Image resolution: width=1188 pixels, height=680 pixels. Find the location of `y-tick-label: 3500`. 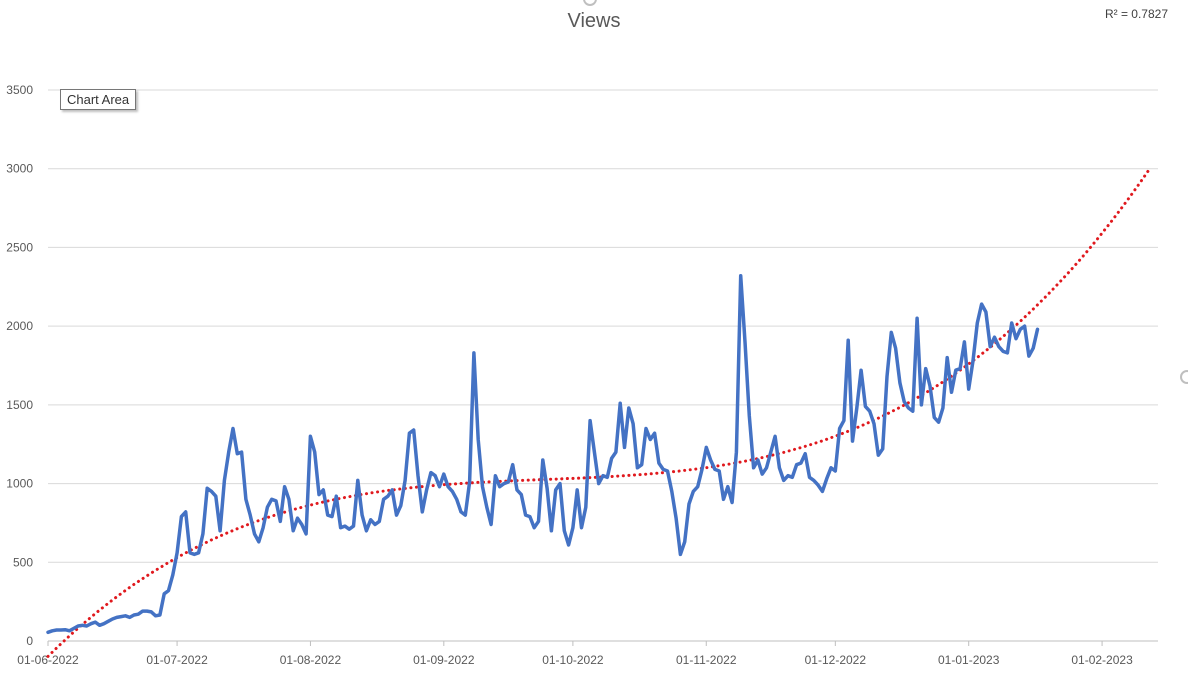

y-tick-label: 3500 is located at coordinates (19, 90).